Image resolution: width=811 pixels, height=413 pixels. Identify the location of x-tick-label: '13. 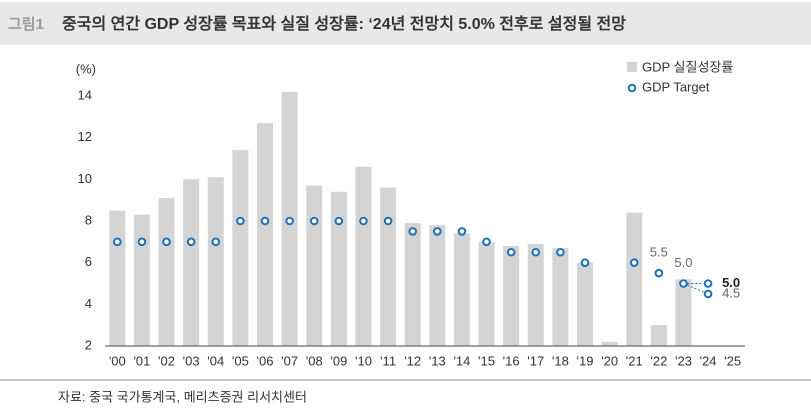
(437, 360).